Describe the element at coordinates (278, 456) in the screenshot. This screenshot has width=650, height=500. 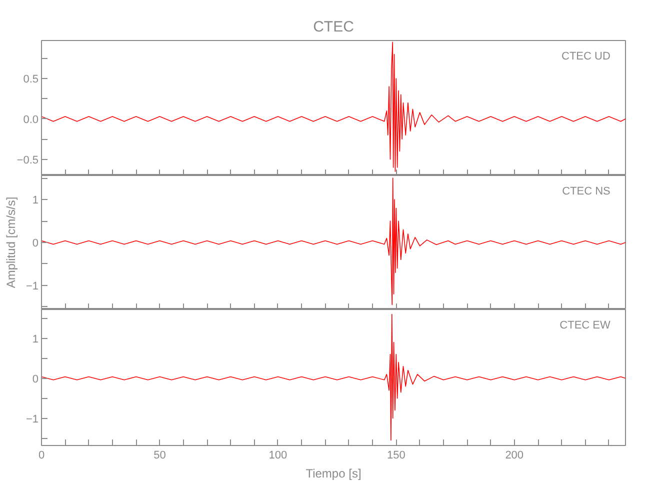
I see `x-tick-label: 100` at that location.